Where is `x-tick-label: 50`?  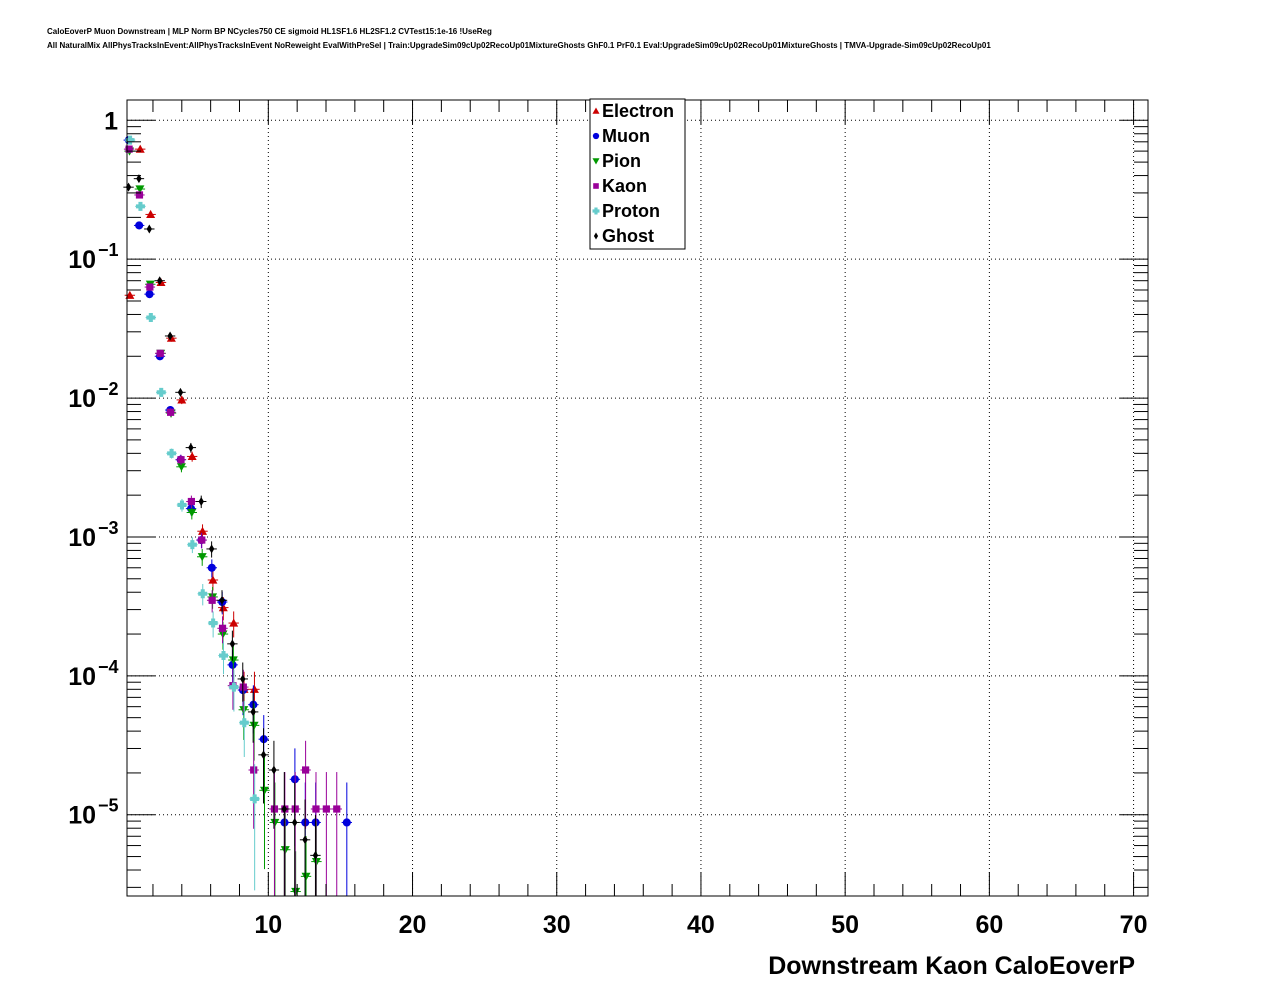
x-tick-label: 50 is located at coordinates (845, 925).